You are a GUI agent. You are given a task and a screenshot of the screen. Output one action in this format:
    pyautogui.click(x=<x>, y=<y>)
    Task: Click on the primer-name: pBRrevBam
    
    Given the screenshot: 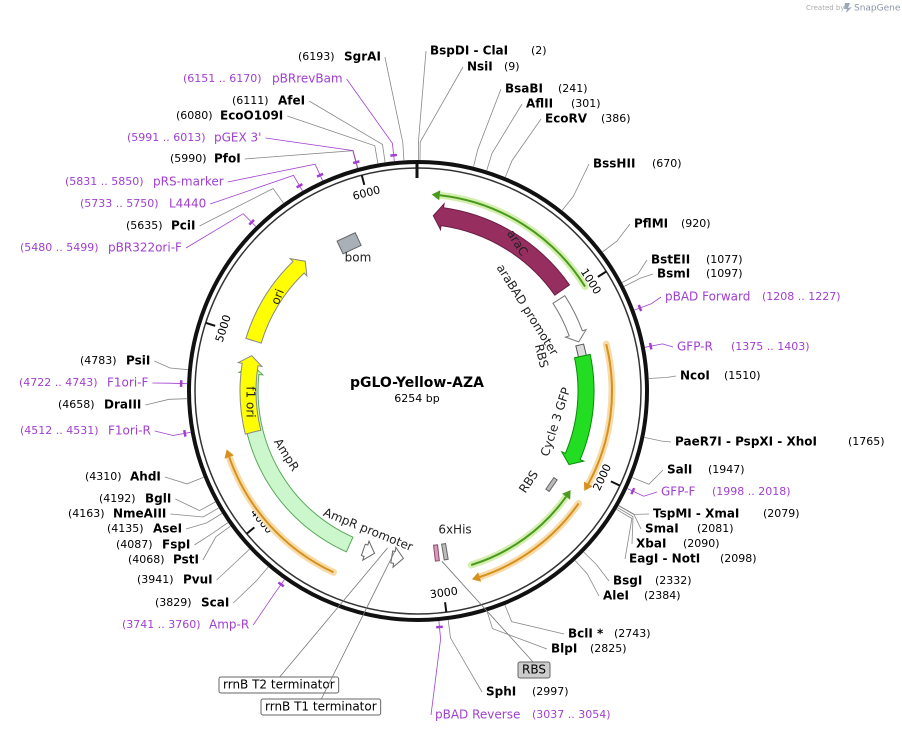 What is the action you would take?
    pyautogui.click(x=307, y=79)
    